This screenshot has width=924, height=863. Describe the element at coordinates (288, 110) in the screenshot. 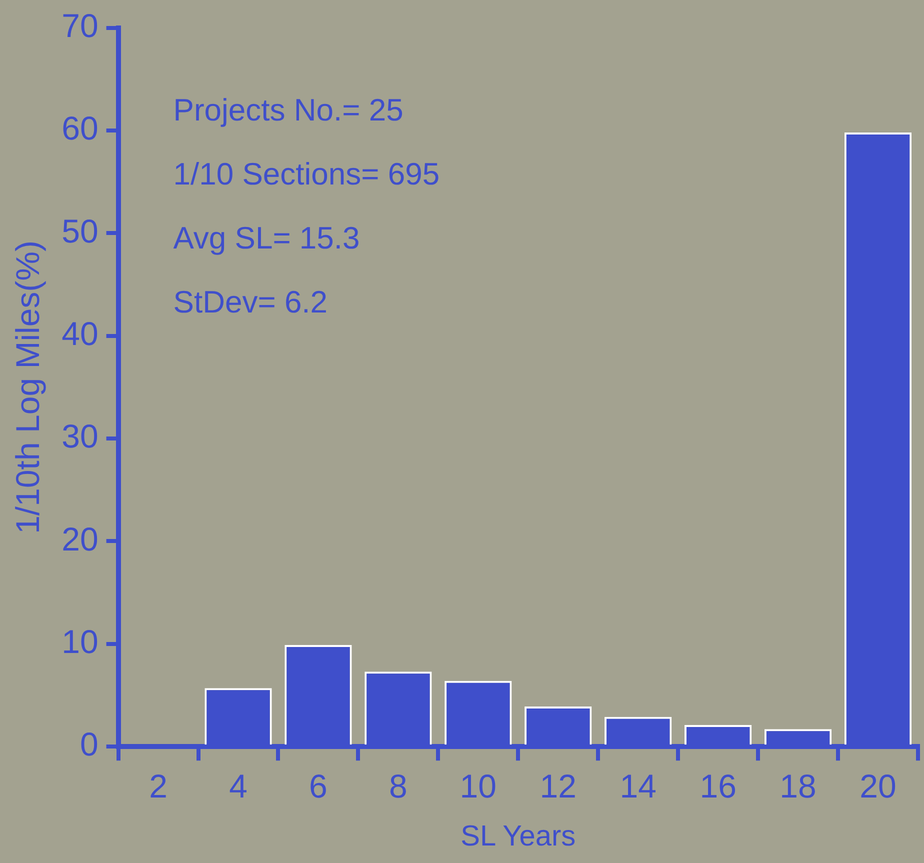

I see `annotation: Projects No.= 25` at that location.